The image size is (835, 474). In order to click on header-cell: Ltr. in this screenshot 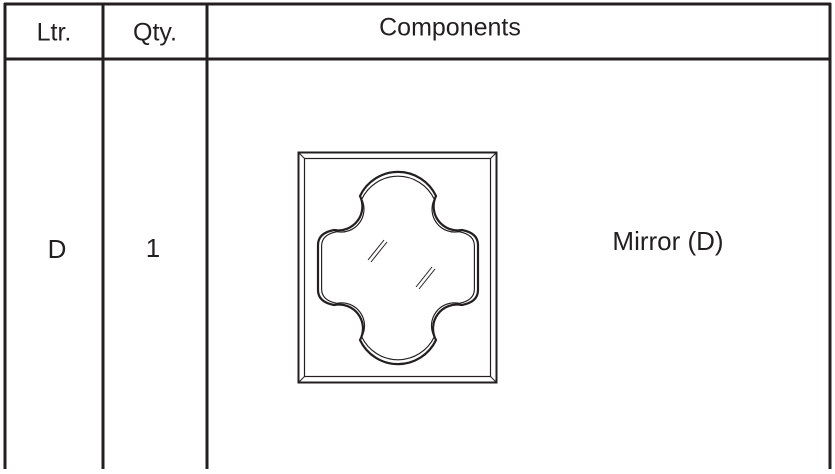, I will do `click(54, 33)`.